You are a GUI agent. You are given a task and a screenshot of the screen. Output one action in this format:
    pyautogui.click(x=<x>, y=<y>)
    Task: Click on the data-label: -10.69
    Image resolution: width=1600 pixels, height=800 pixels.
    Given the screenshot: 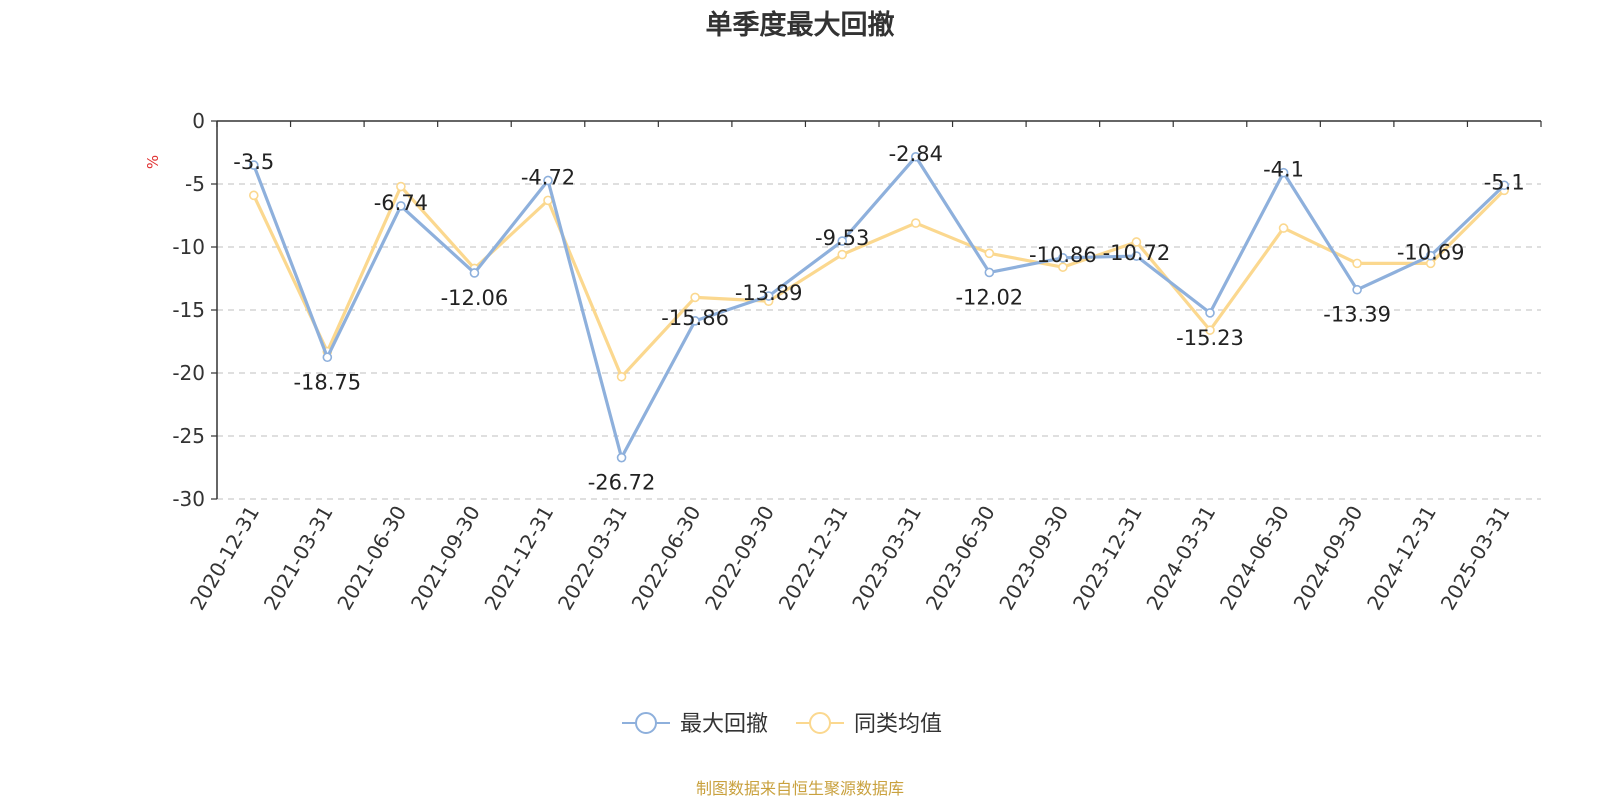 What is the action you would take?
    pyautogui.click(x=1431, y=253)
    